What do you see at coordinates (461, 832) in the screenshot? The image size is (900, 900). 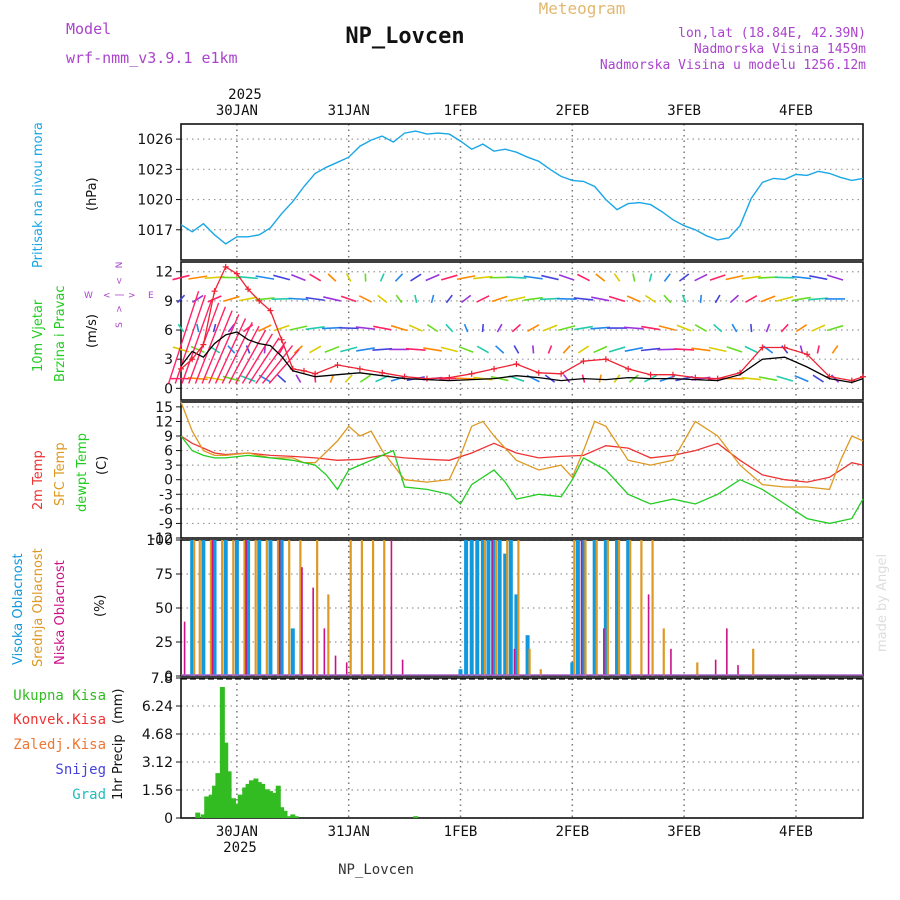 I see `bottom-day-label: 1FEB` at bounding box center [461, 832].